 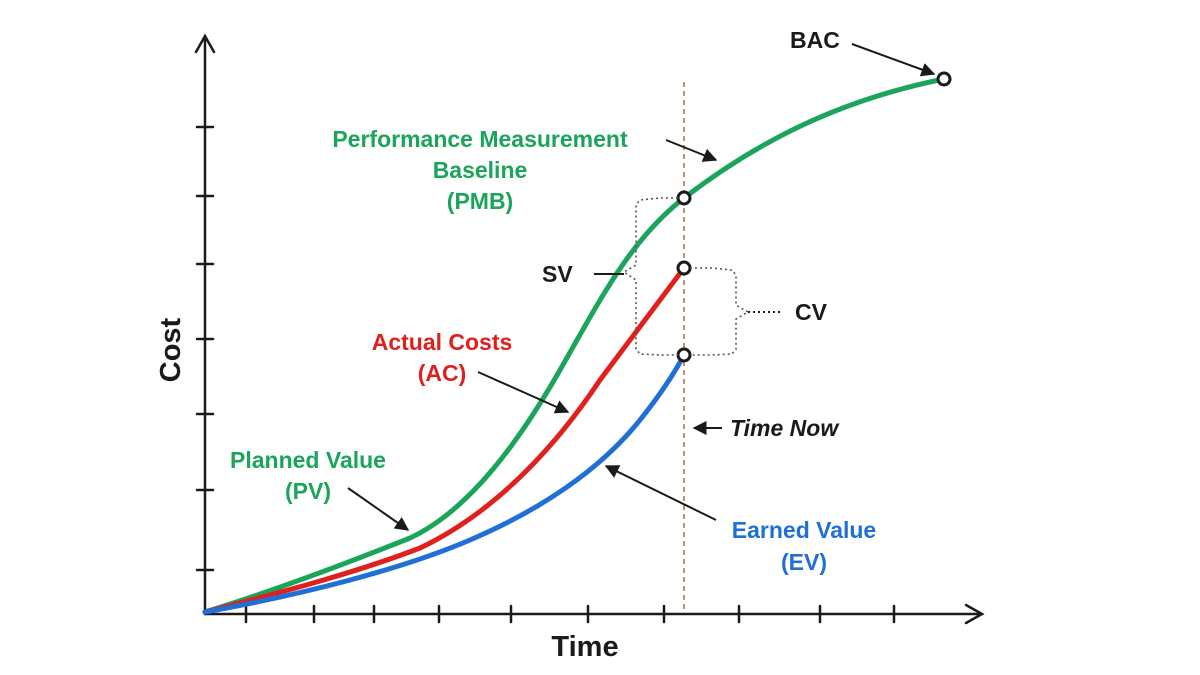 I want to click on sv-bracket, so click(x=650, y=276).